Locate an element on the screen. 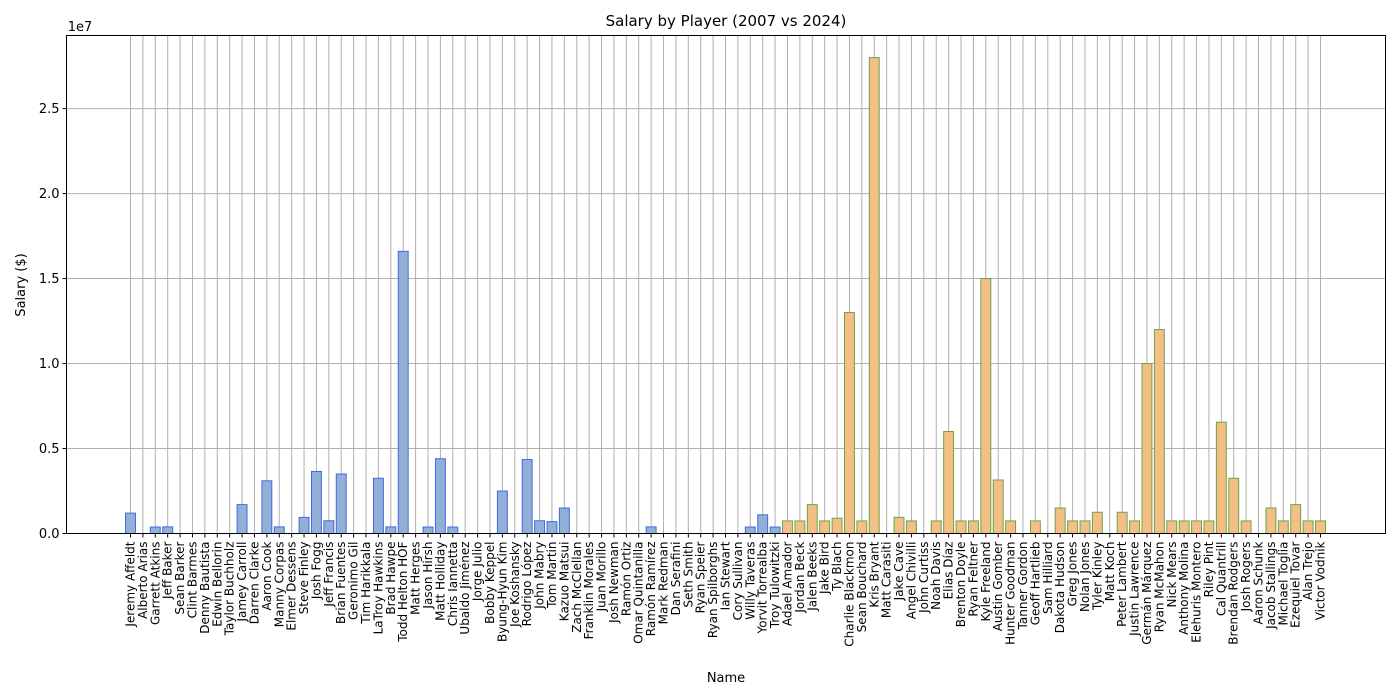 This screenshot has height=700, width=1400. x-tick-label: Zach McClellan is located at coordinates (577, 587).